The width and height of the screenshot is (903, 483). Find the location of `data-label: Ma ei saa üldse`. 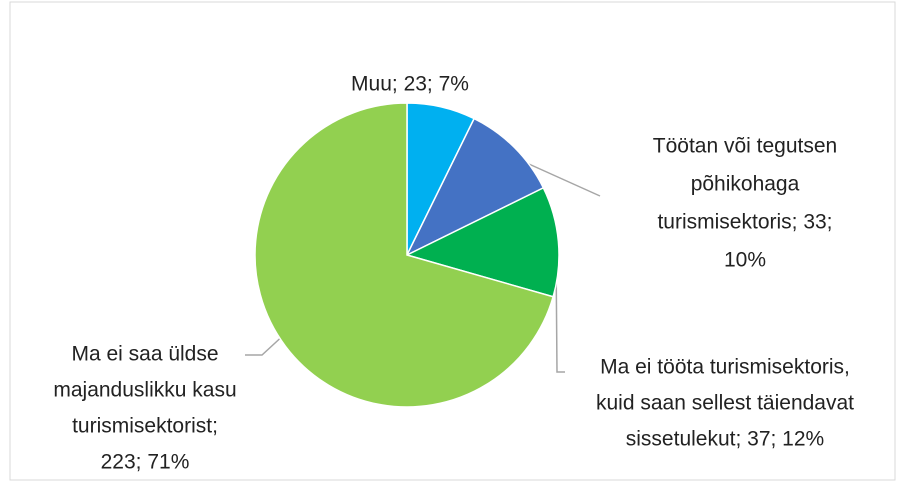

data-label: Ma ei saa üldse is located at coordinates (144, 354).